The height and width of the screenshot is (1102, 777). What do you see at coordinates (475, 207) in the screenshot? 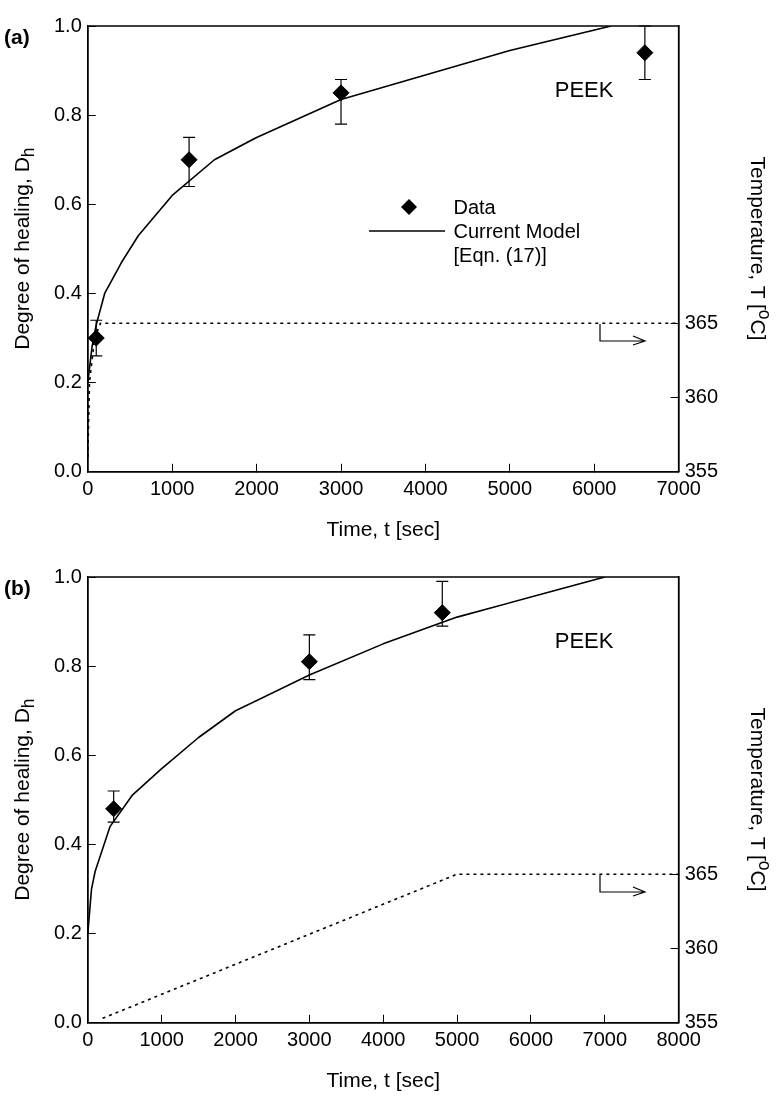
I see `legend-label: Data` at bounding box center [475, 207].